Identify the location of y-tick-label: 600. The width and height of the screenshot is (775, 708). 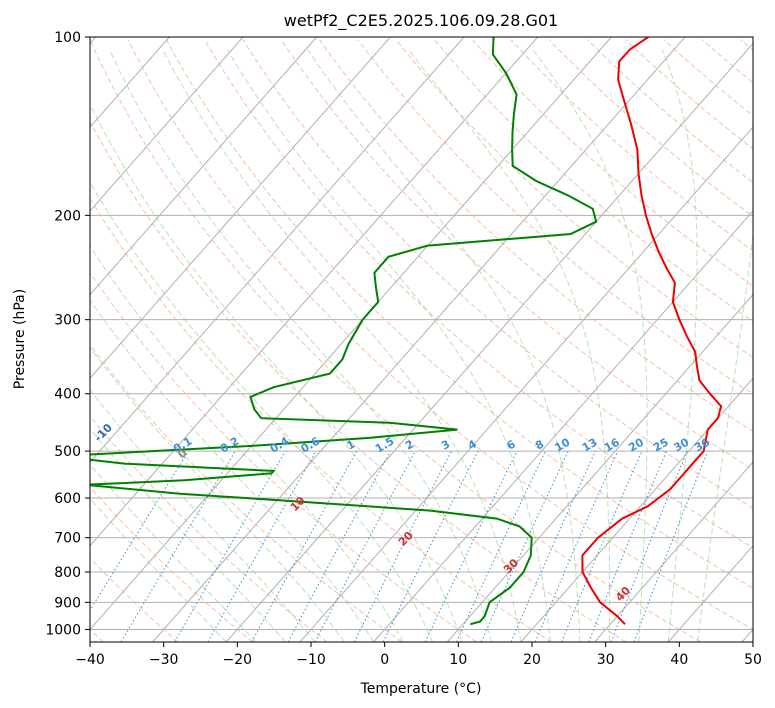
(67, 499).